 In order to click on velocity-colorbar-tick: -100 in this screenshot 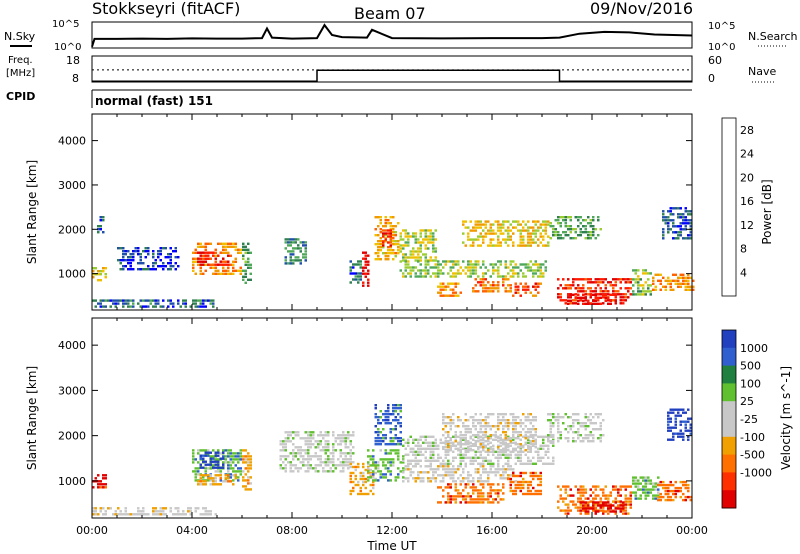, I will do `click(752, 437)`.